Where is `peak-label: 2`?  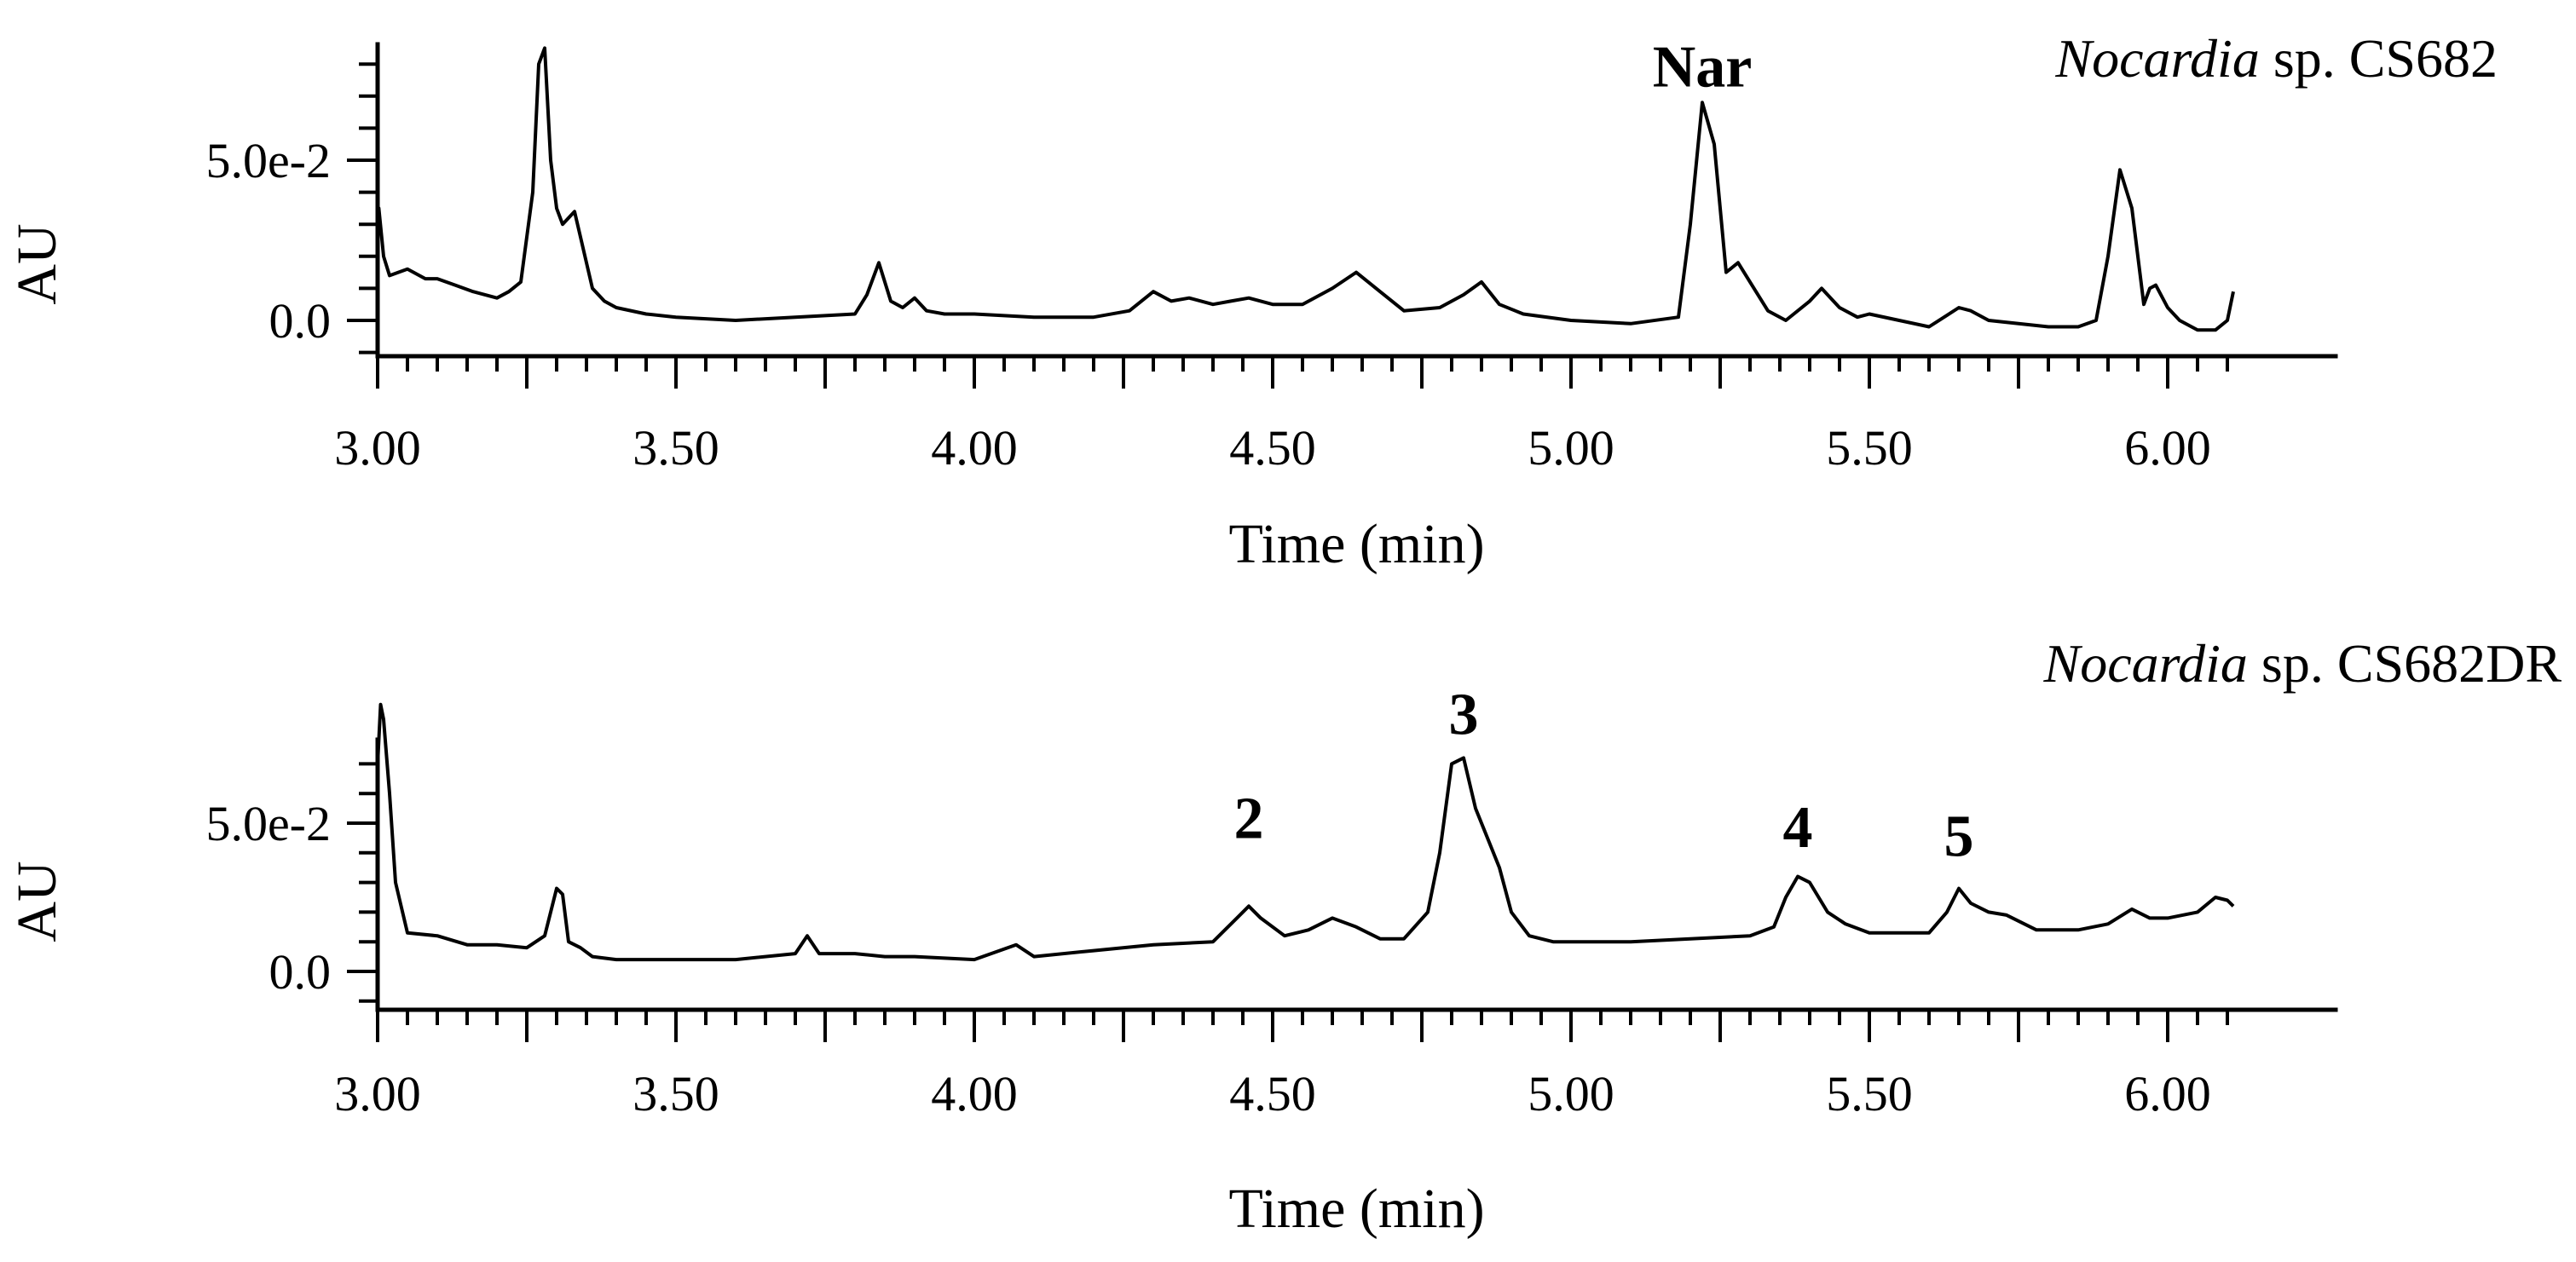 peak-label: 2 is located at coordinates (1249, 818).